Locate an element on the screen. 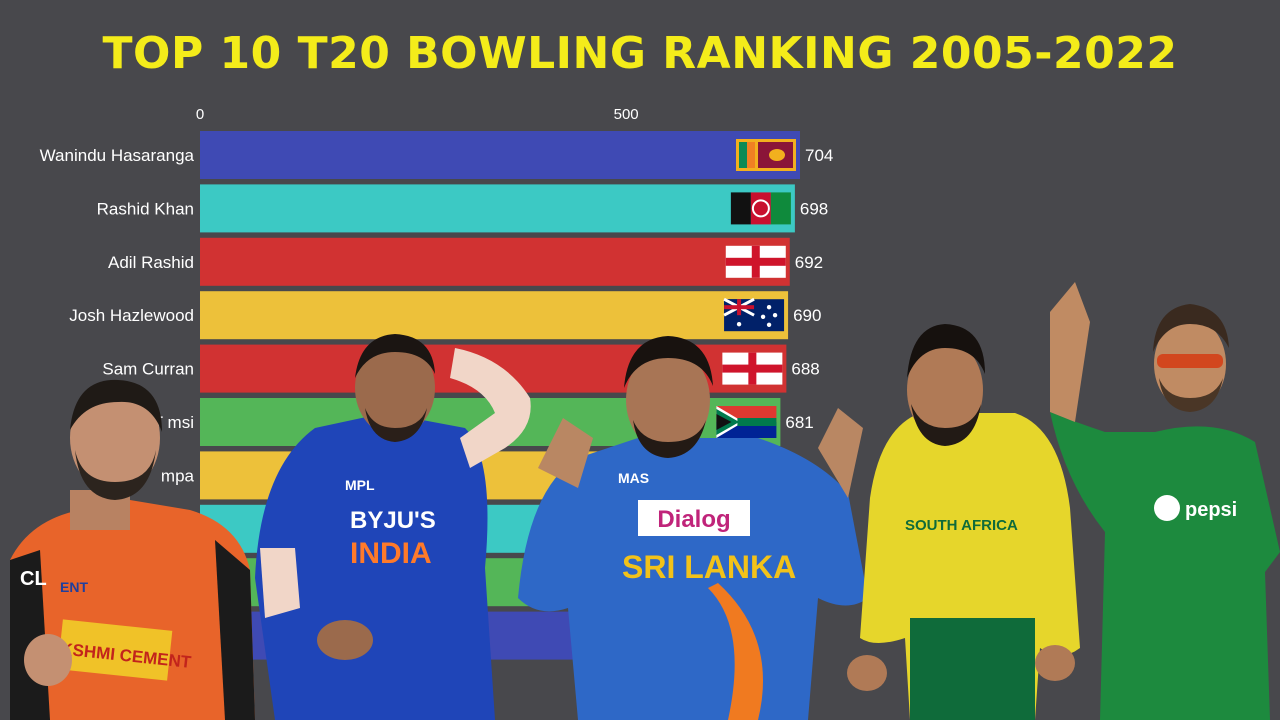 Image resolution: width=1280 pixels, height=720 pixels. category-label: Rashid Khan is located at coordinates (145, 208).